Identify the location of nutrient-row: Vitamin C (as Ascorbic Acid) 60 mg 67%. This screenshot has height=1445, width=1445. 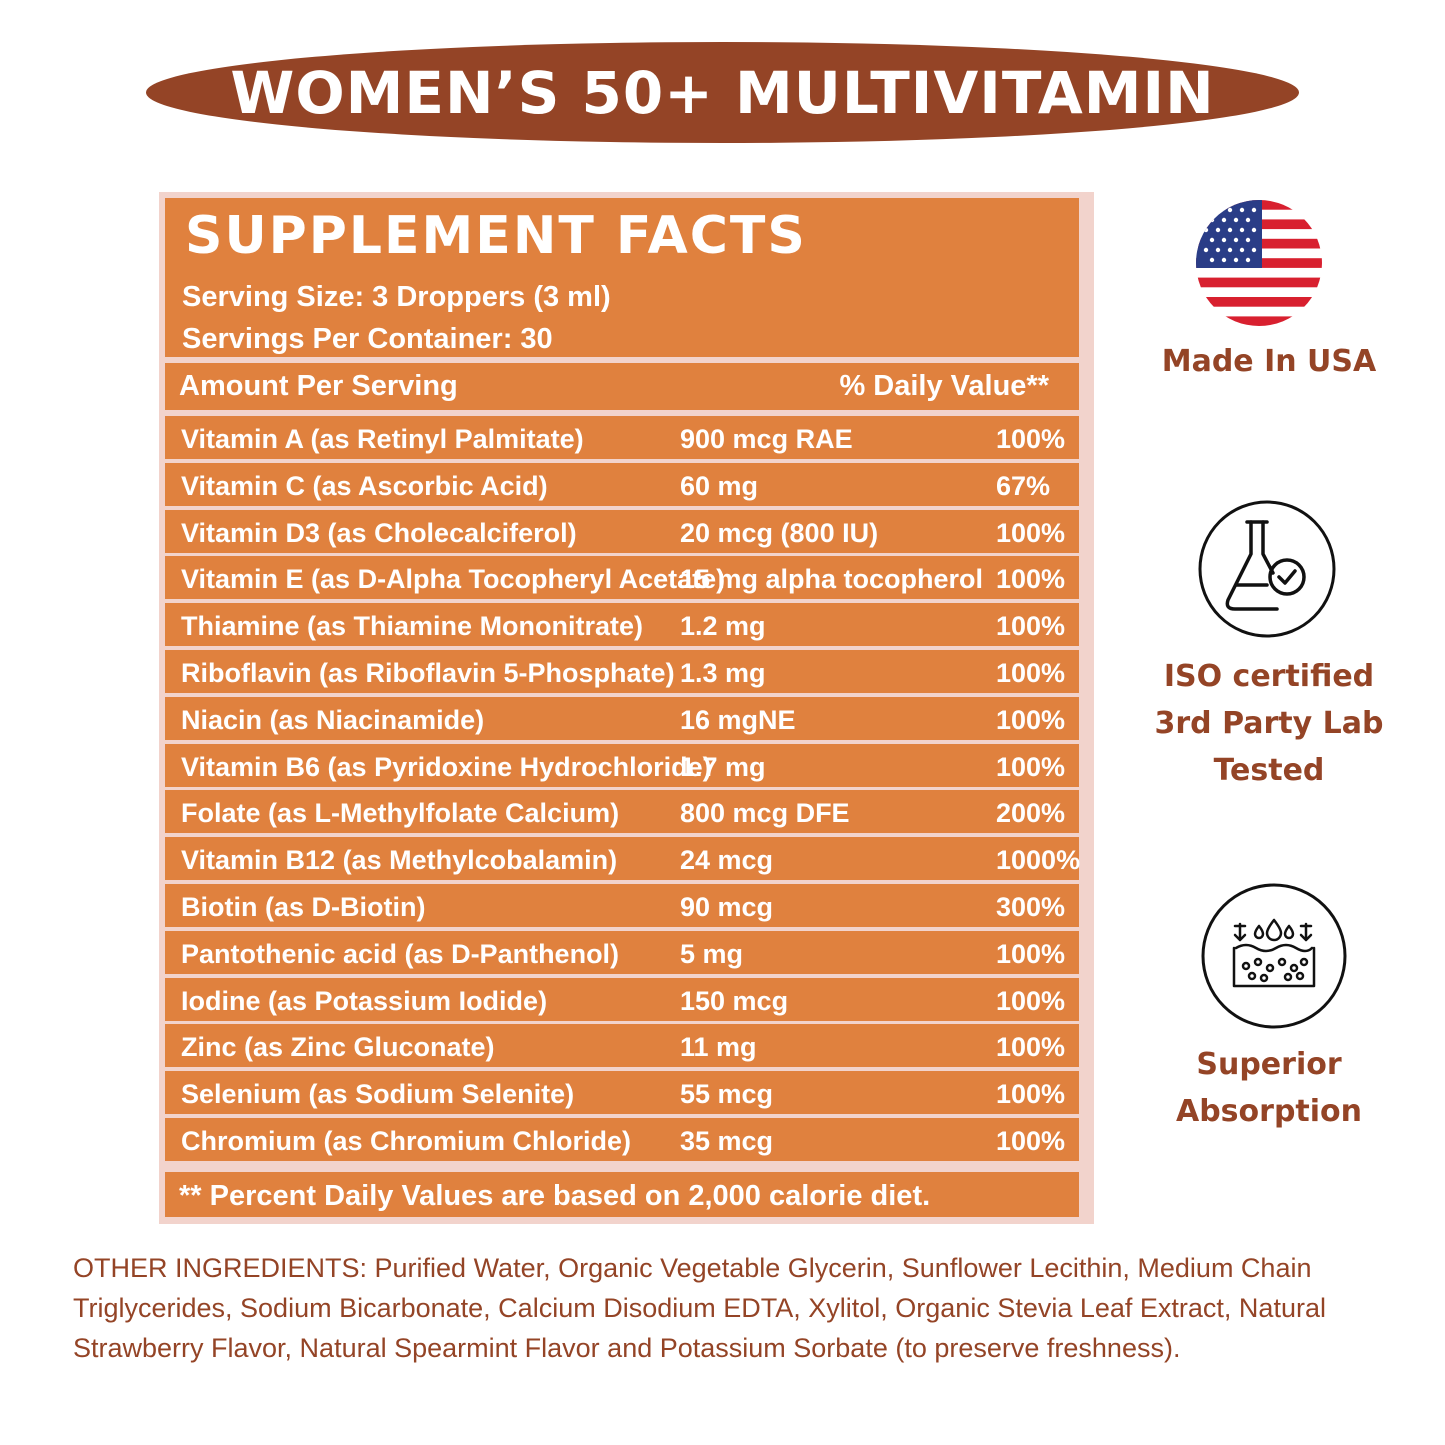
(622, 484).